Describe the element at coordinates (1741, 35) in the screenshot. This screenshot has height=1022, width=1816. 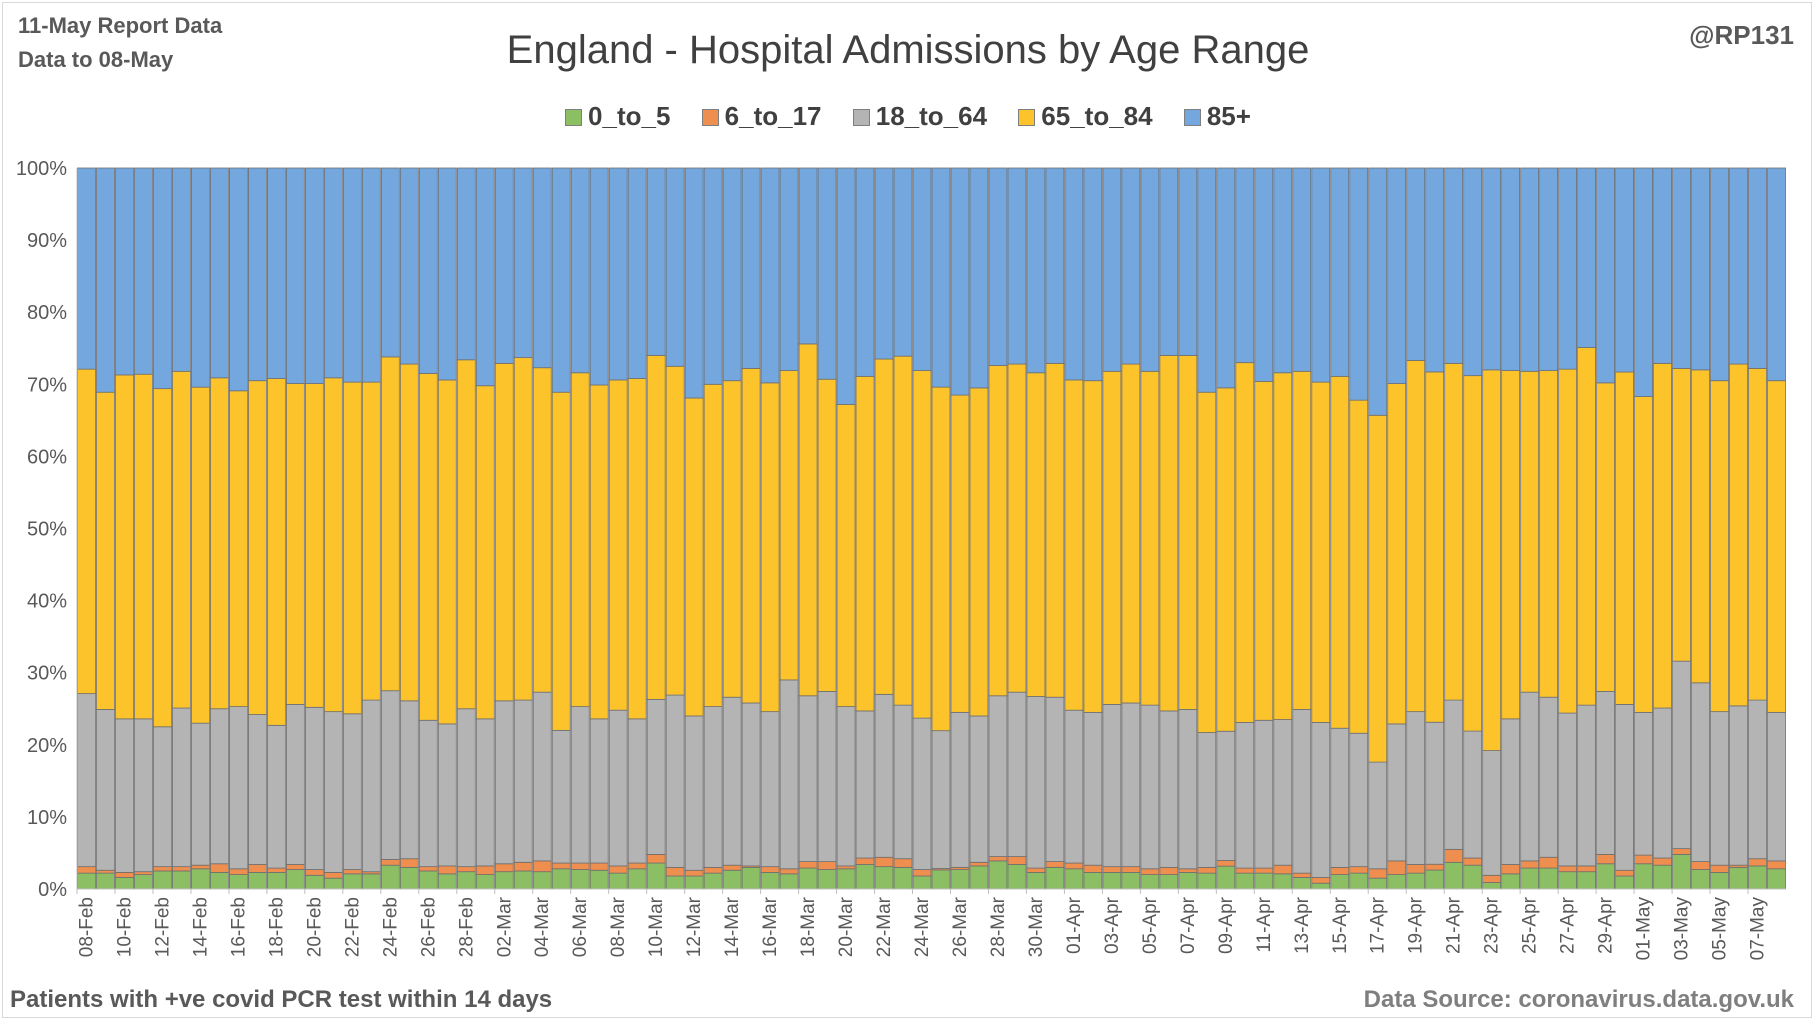
I see `author-handle: @RP131` at that location.